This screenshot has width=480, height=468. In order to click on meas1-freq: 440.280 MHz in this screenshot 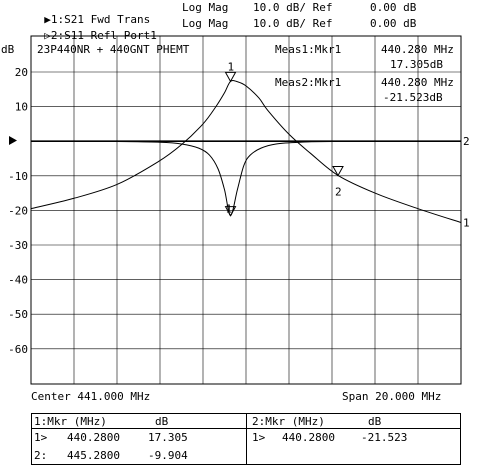, I will do `click(417, 49)`.